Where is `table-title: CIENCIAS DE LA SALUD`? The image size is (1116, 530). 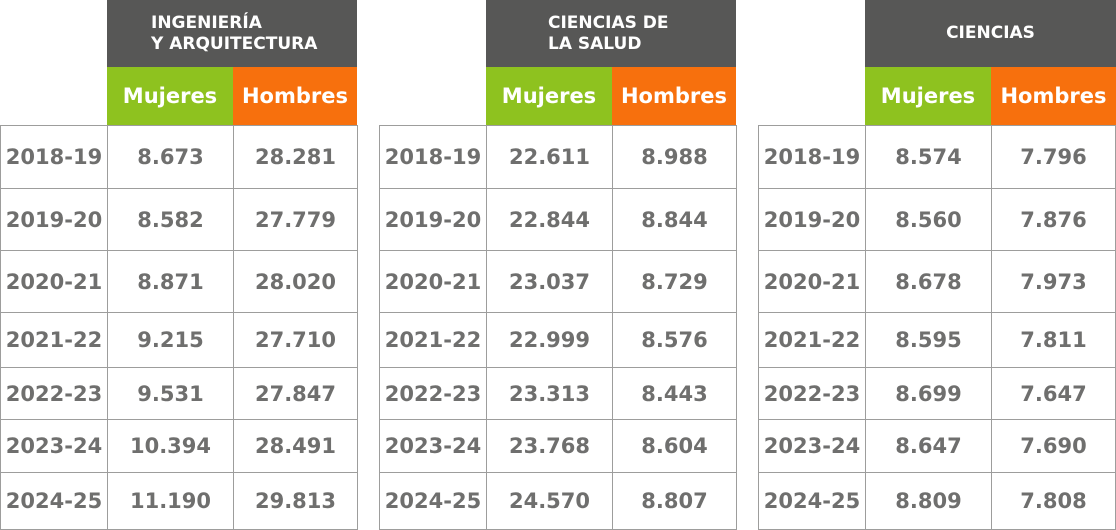 table-title: CIENCIAS DE LA SALUD is located at coordinates (611, 33).